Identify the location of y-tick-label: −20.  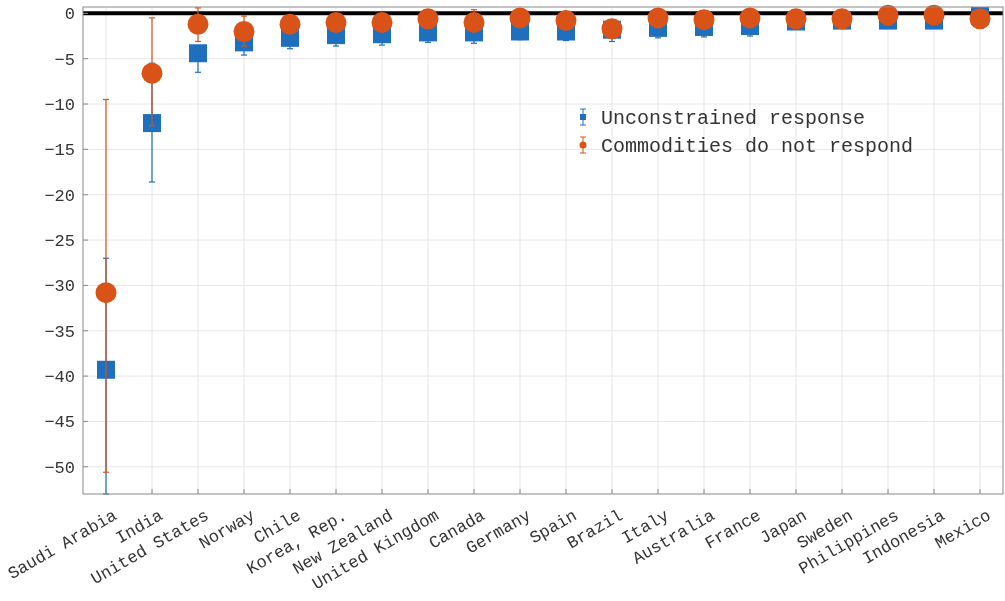
(59, 196).